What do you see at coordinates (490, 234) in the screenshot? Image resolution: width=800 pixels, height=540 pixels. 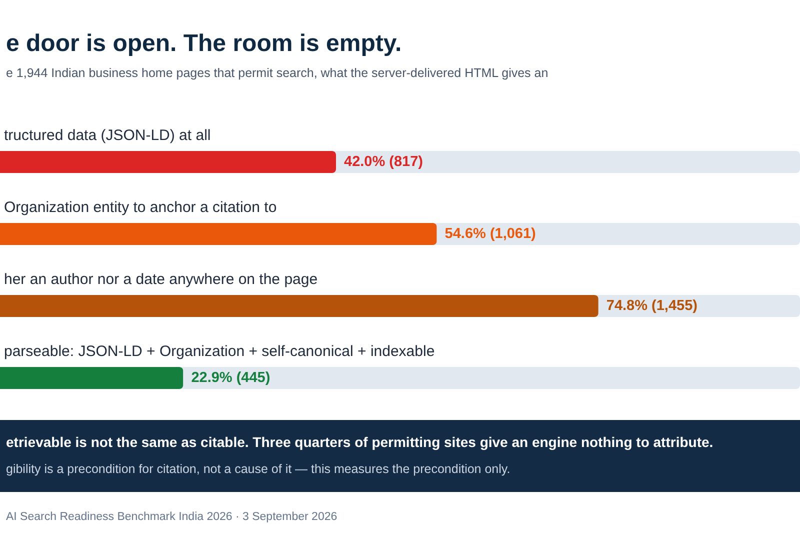 I see `data-label: 54.6% (1,061)` at bounding box center [490, 234].